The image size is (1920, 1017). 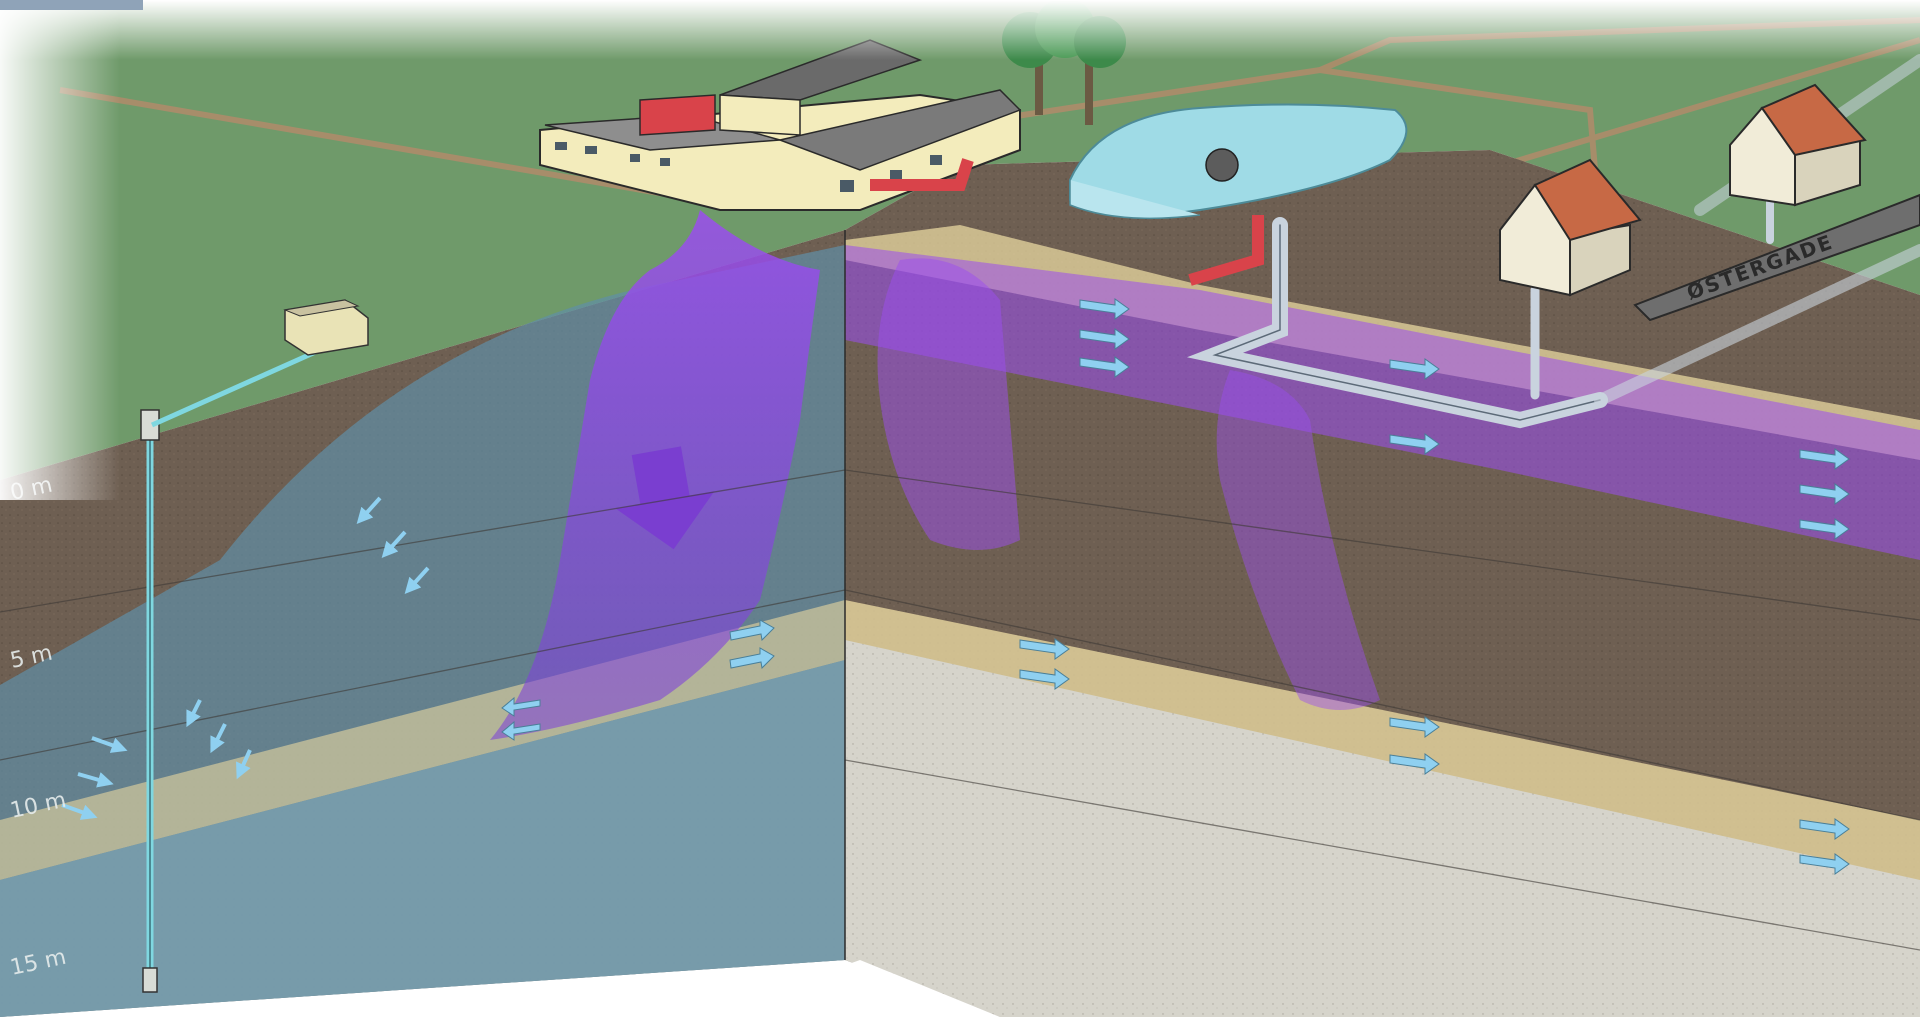 I want to click on left-fade, so click(x=60, y=250).